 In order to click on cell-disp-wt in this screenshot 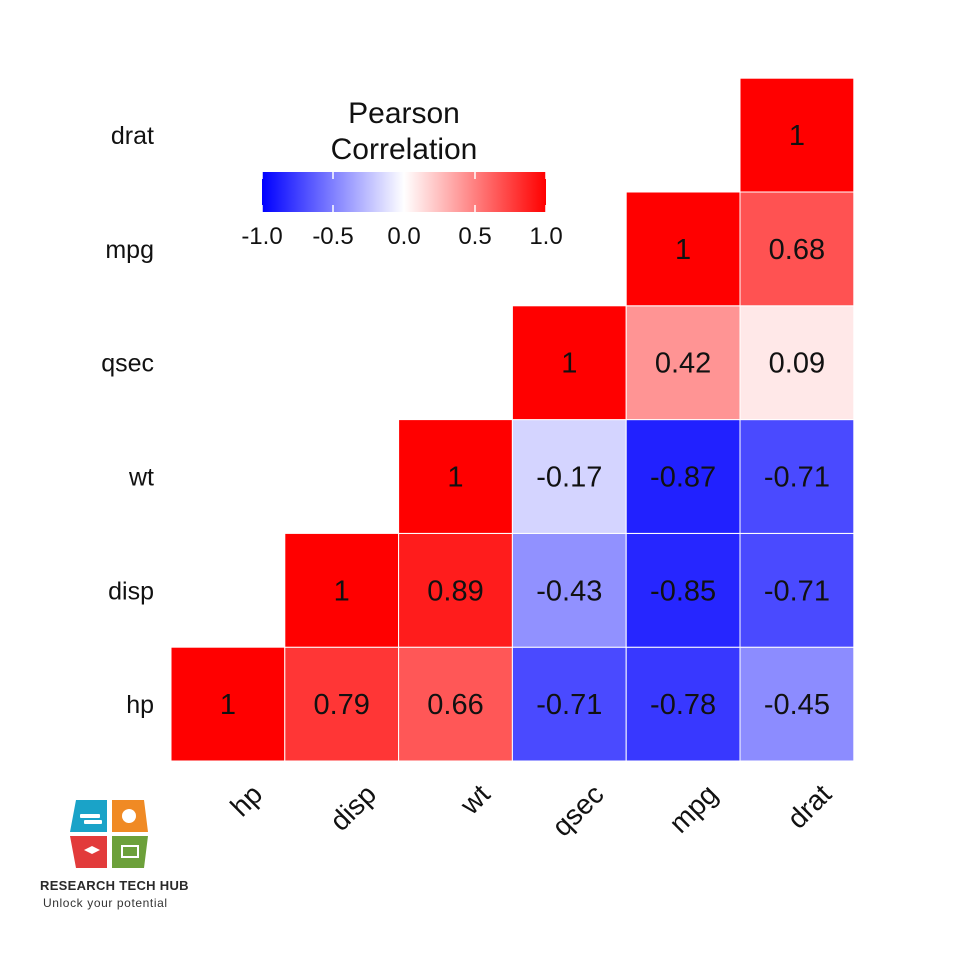, I will do `click(455, 590)`.